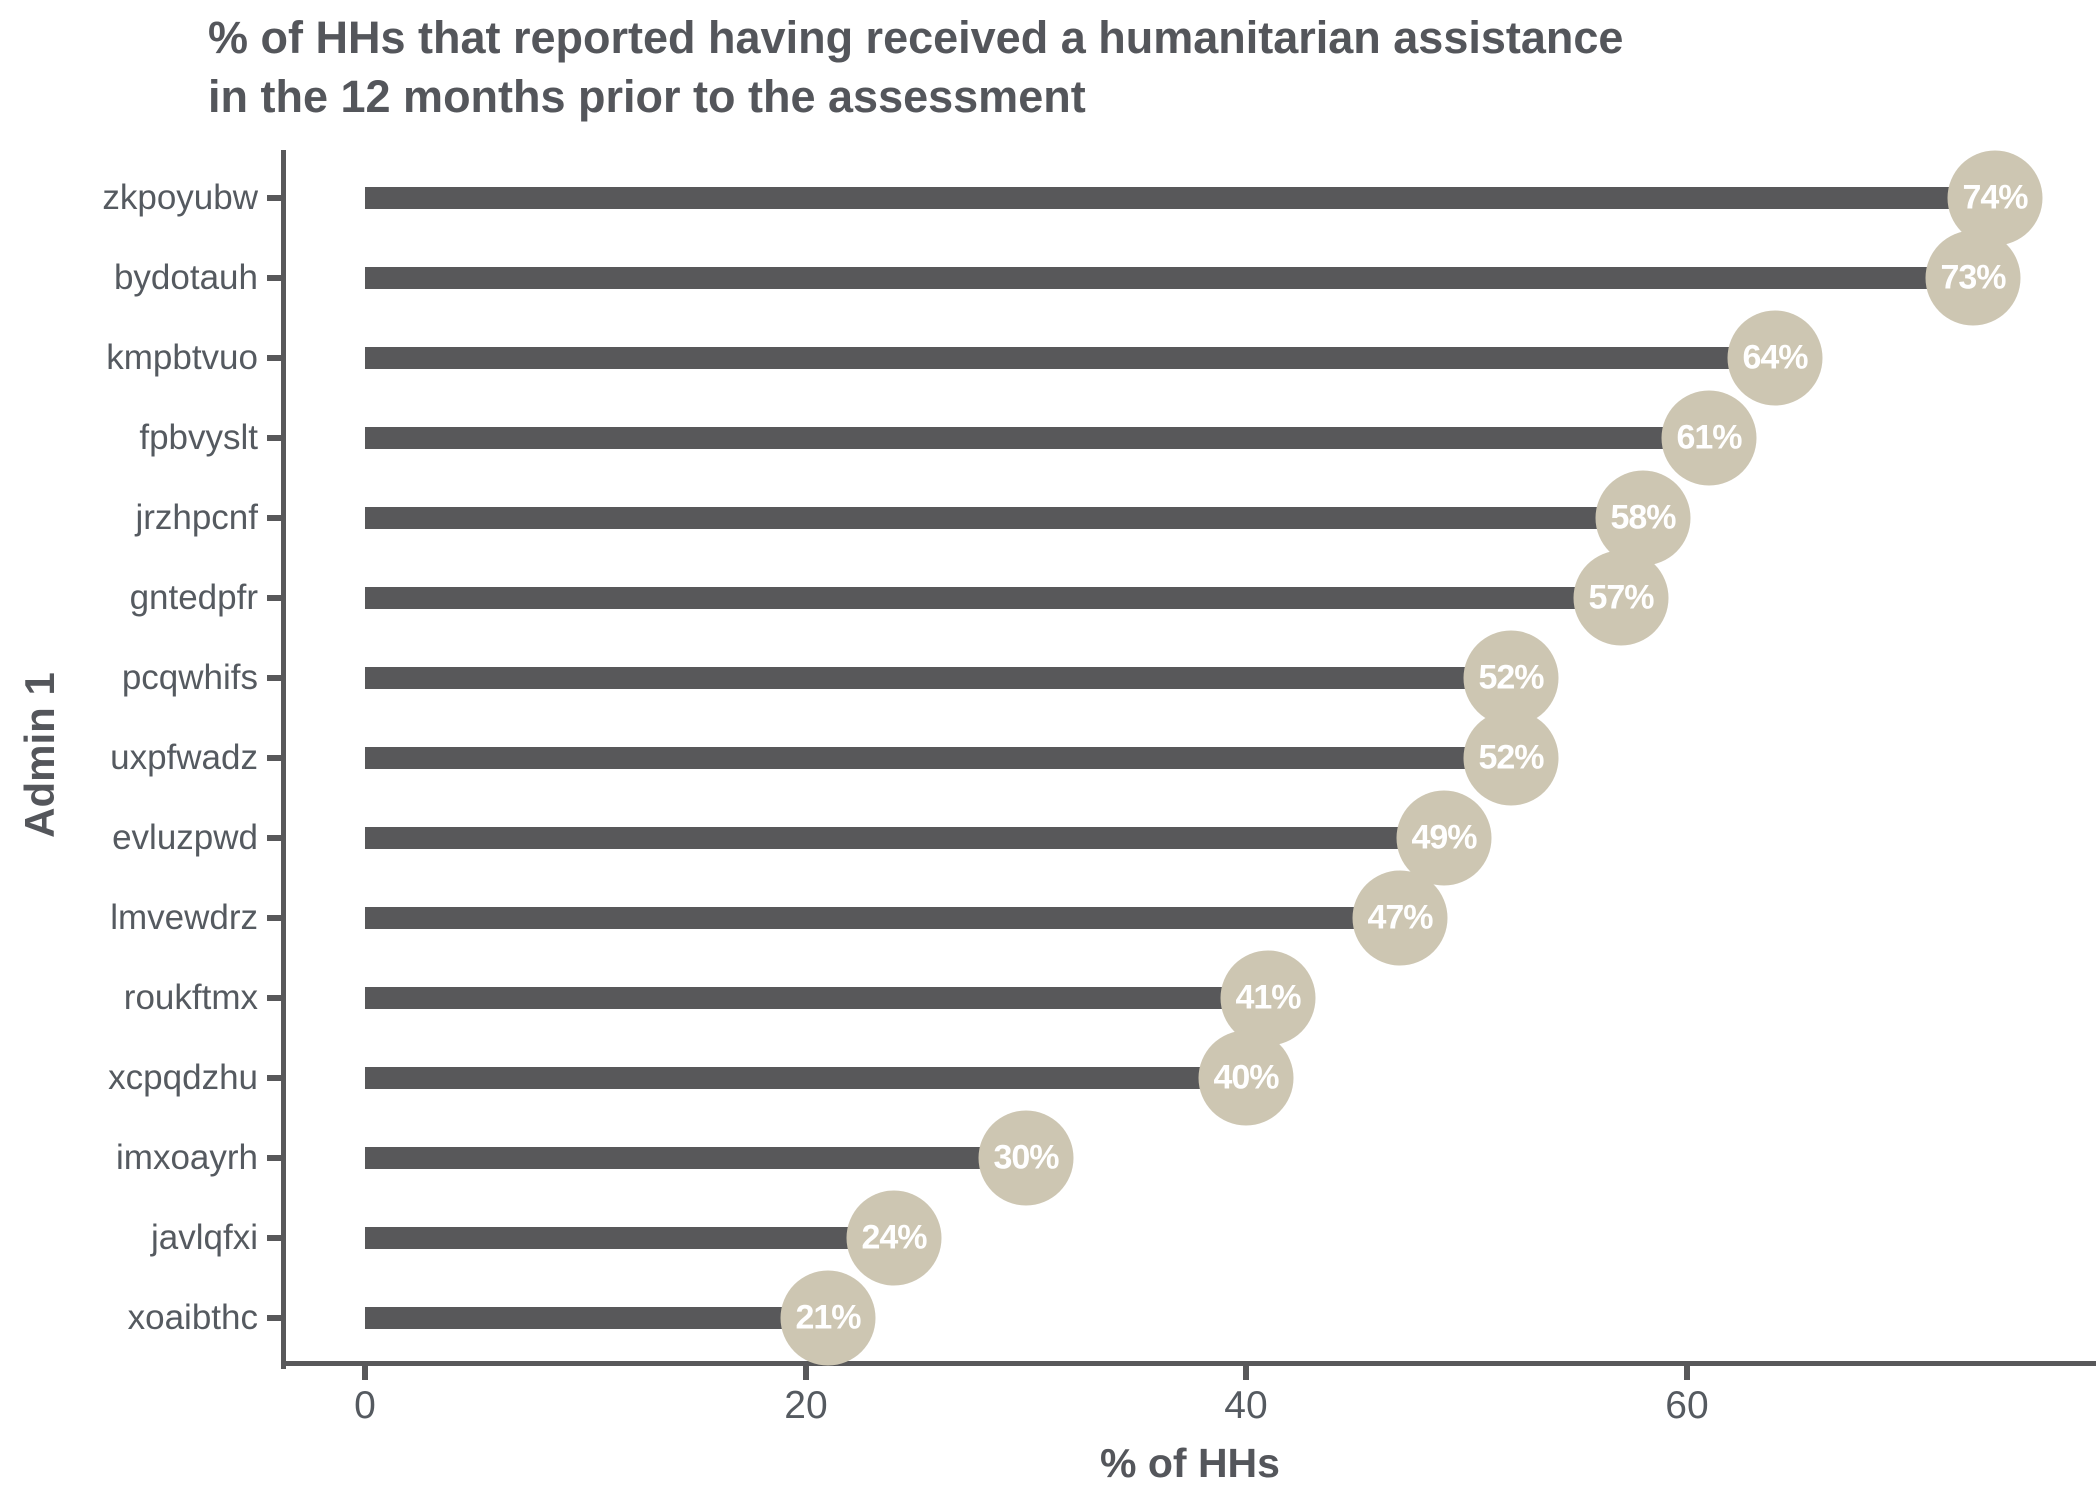  I want to click on value-label: 61%, so click(1709, 437).